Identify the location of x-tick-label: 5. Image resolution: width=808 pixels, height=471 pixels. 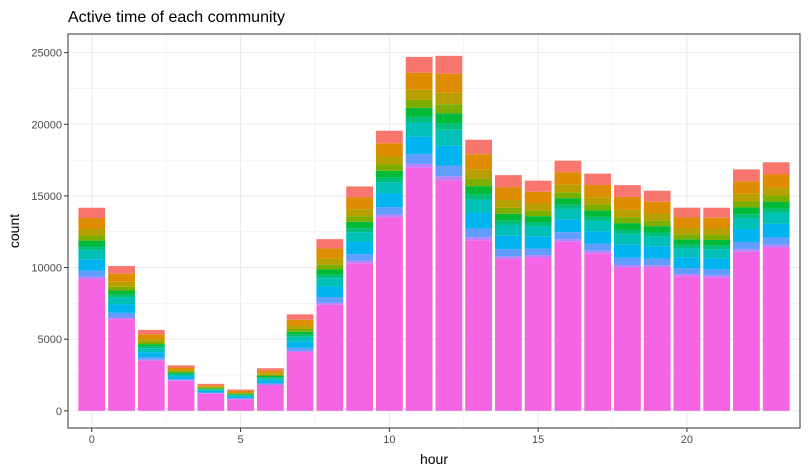
(241, 440).